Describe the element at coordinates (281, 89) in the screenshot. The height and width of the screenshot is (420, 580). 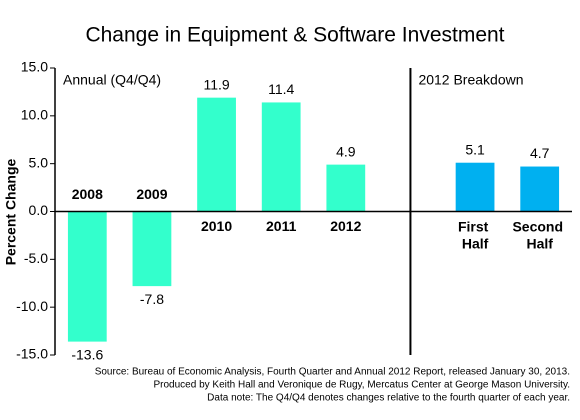
I see `value-label: 11.4` at that location.